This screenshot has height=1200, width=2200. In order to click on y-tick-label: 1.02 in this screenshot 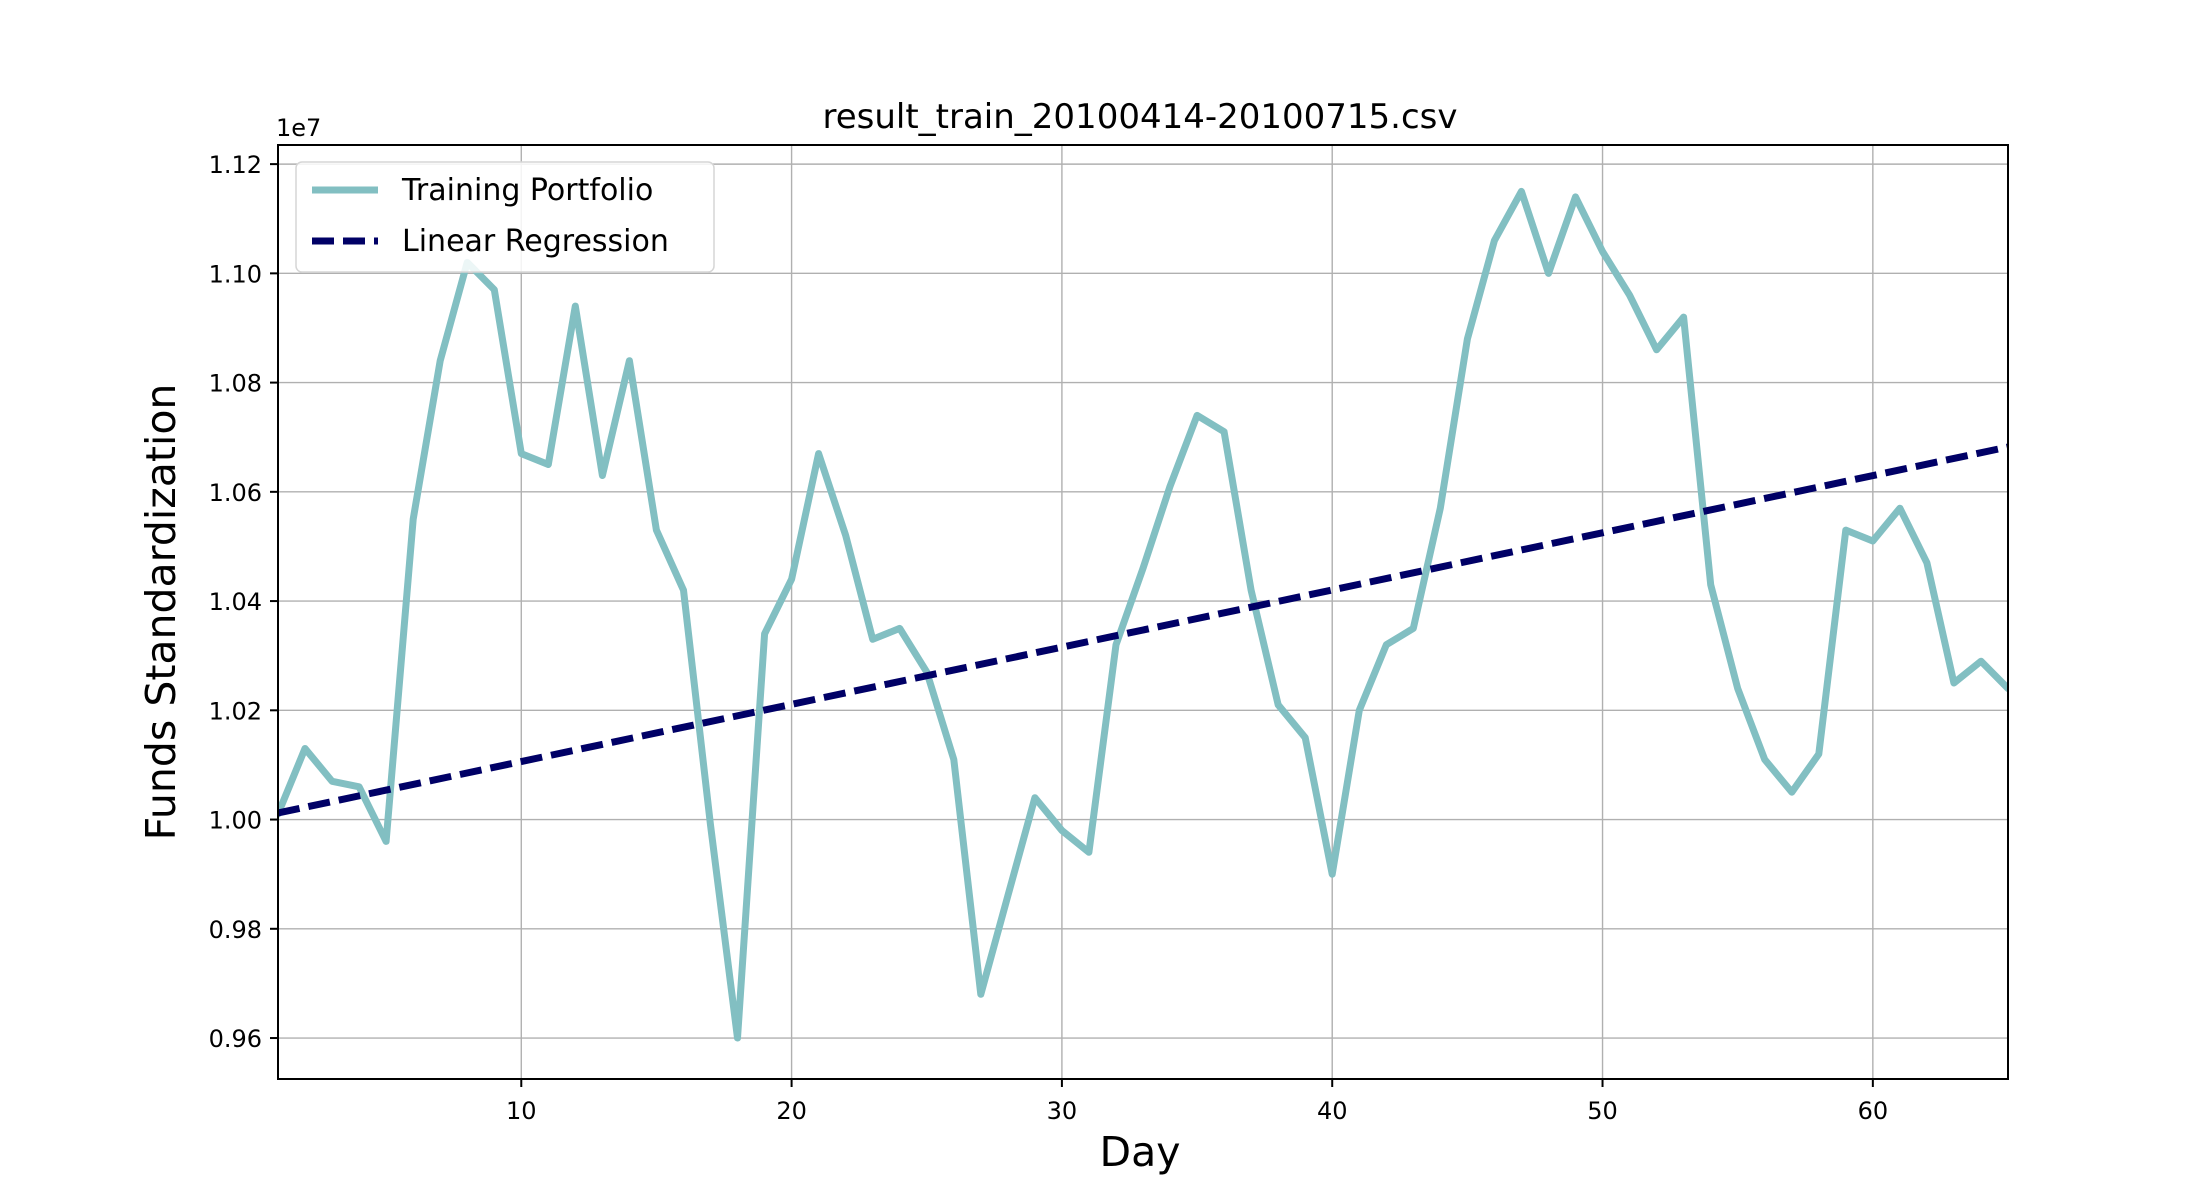, I will do `click(235, 711)`.